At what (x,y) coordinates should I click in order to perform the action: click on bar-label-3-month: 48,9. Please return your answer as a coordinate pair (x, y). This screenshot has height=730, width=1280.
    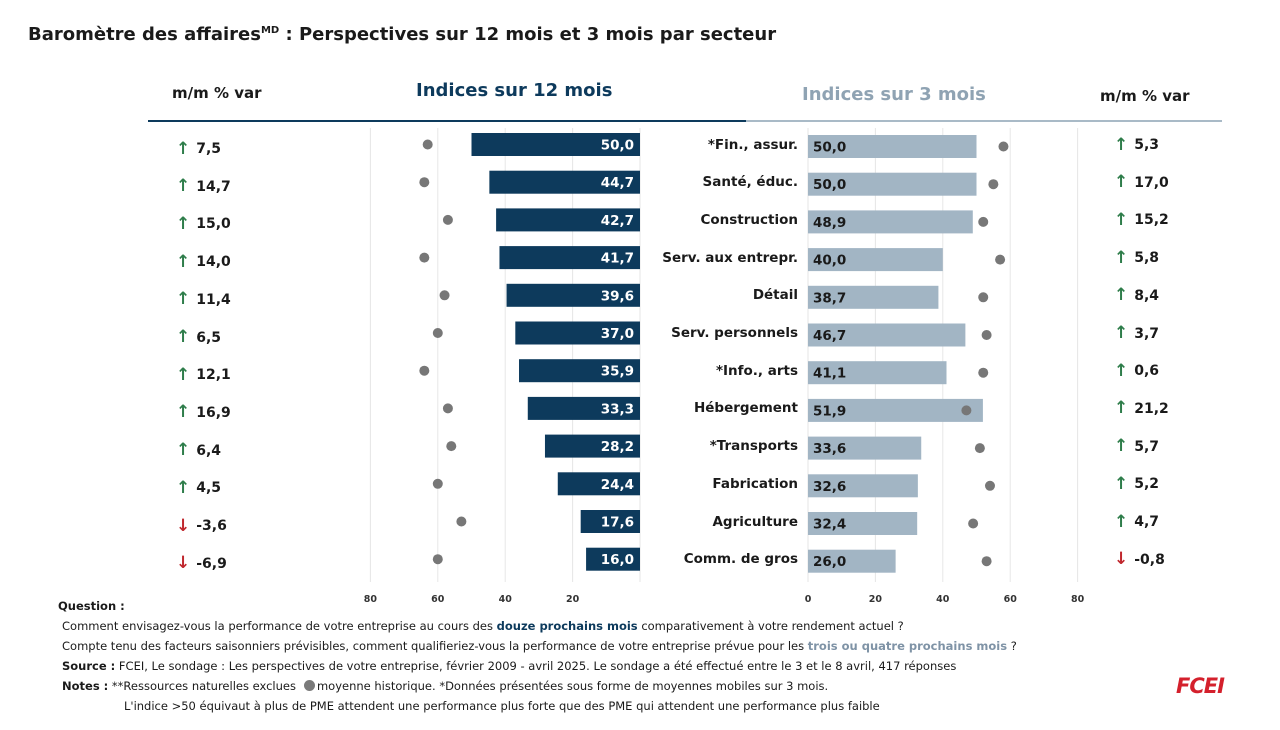
    Looking at the image, I should click on (829, 223).